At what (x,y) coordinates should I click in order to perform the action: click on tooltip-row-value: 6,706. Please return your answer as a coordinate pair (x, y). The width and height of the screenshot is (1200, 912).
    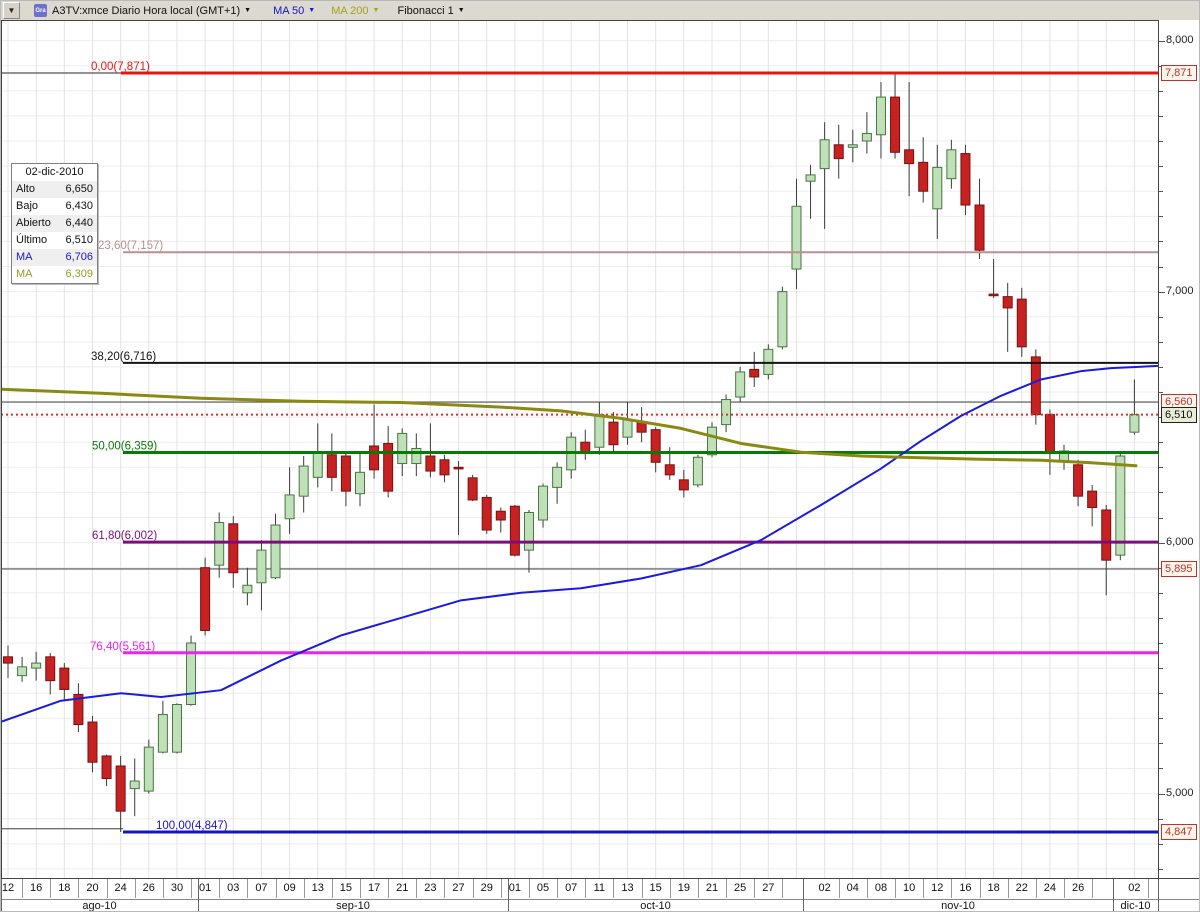
    Looking at the image, I should click on (79, 257).